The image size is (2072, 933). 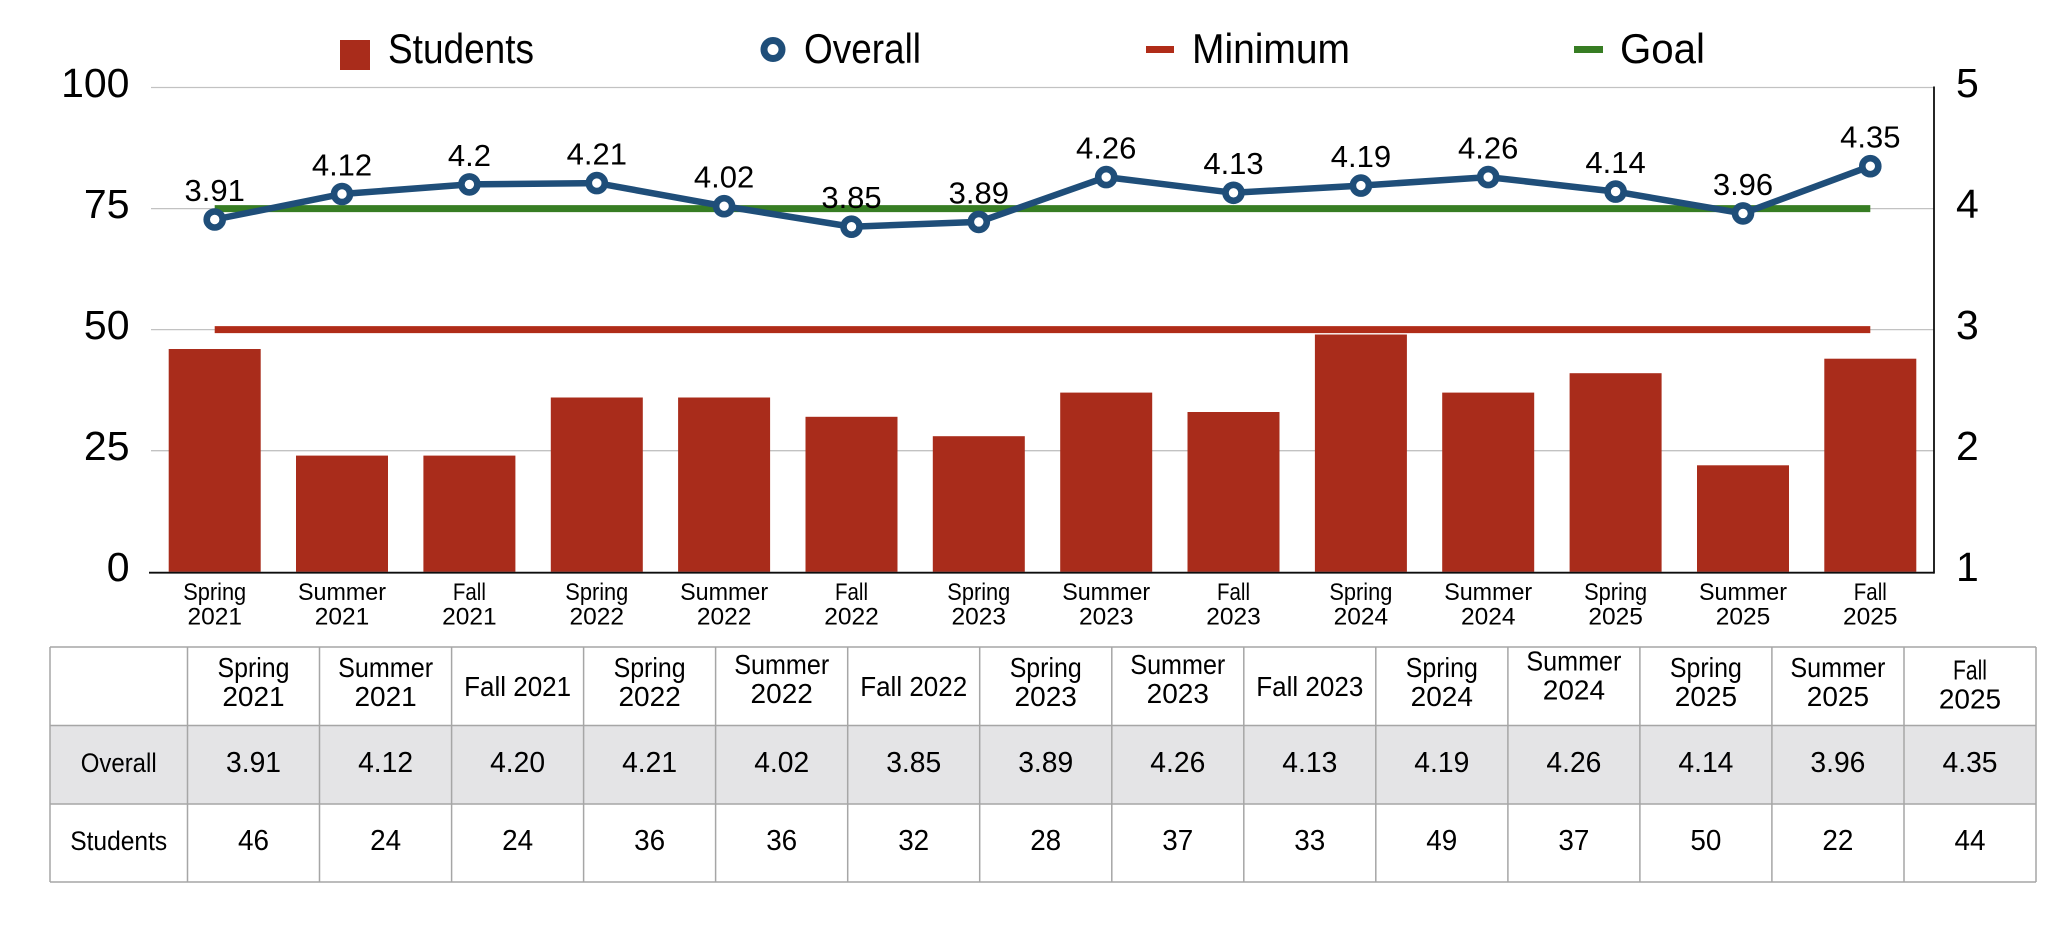 What do you see at coordinates (1309, 841) in the screenshot?
I see `svg-text: 33` at bounding box center [1309, 841].